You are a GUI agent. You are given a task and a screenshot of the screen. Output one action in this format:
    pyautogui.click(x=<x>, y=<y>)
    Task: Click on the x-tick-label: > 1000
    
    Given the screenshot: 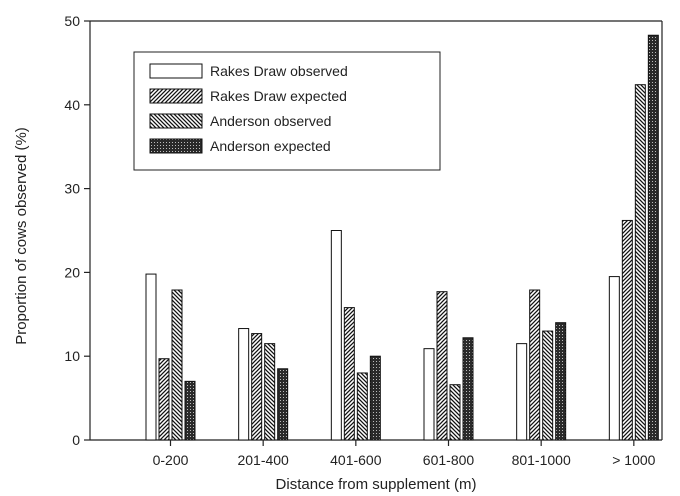 What is the action you would take?
    pyautogui.click(x=633, y=460)
    